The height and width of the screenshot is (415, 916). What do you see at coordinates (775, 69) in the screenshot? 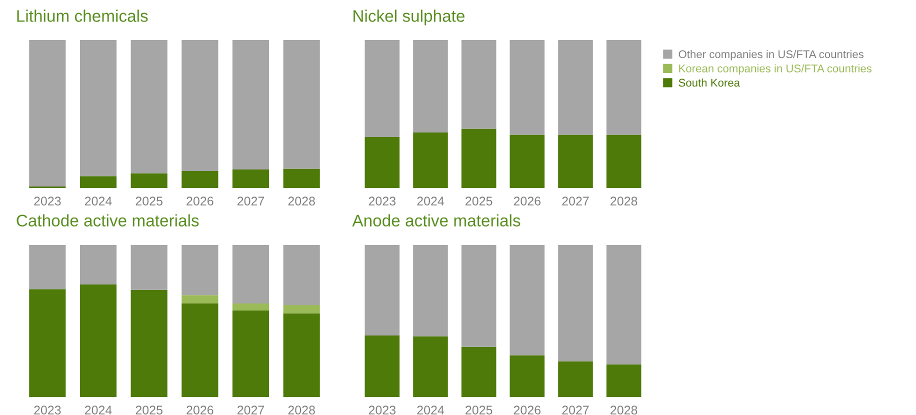
I see `legend-label: Korean companies in US/FTA countries` at bounding box center [775, 69].